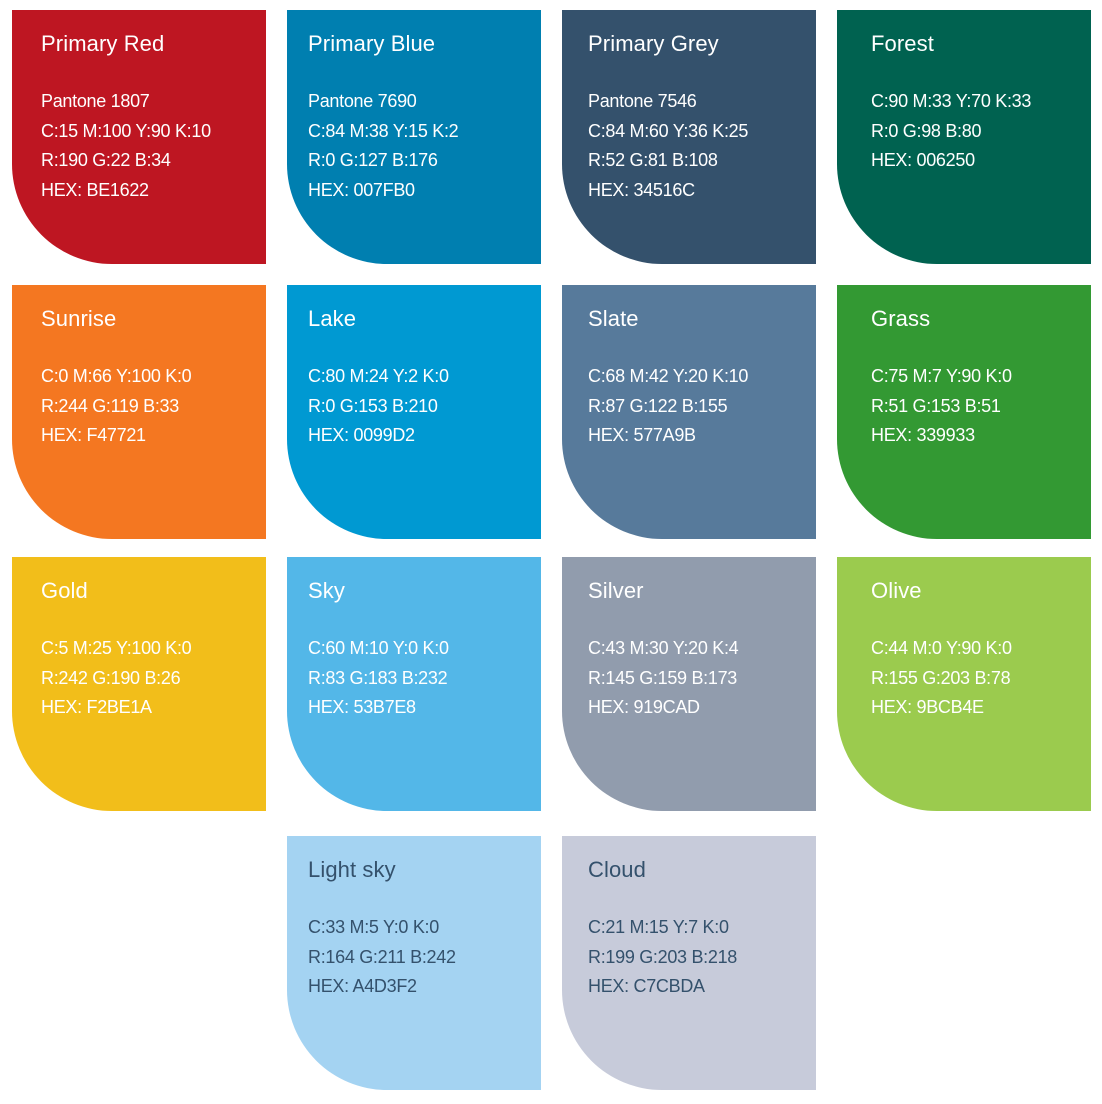  I want to click on swatch-name: Primary Blue, so click(372, 43).